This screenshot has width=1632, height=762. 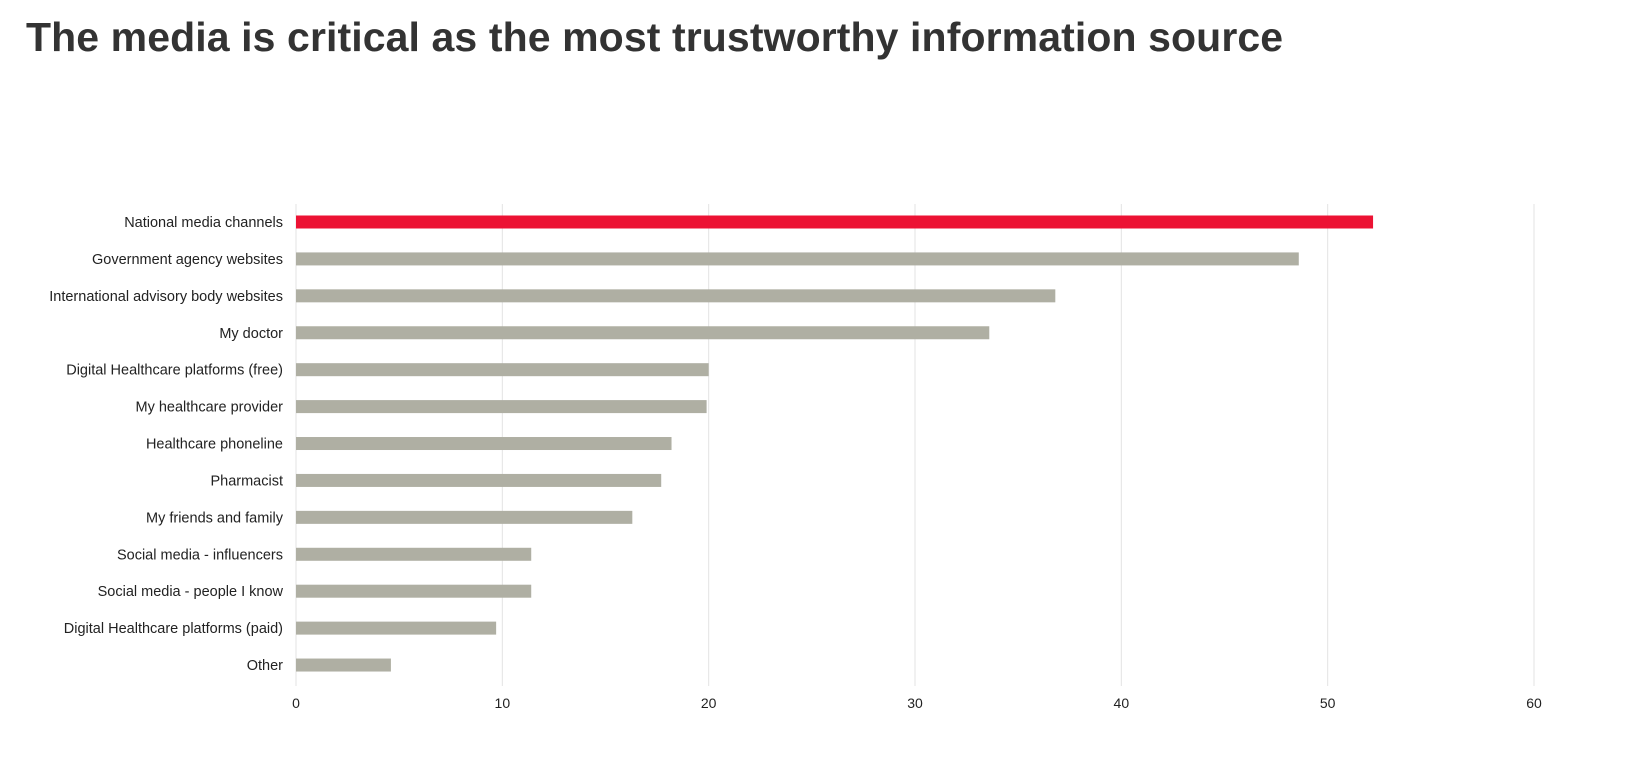 I want to click on category-label: Digital Healthcare platforms (paid), so click(x=173, y=629).